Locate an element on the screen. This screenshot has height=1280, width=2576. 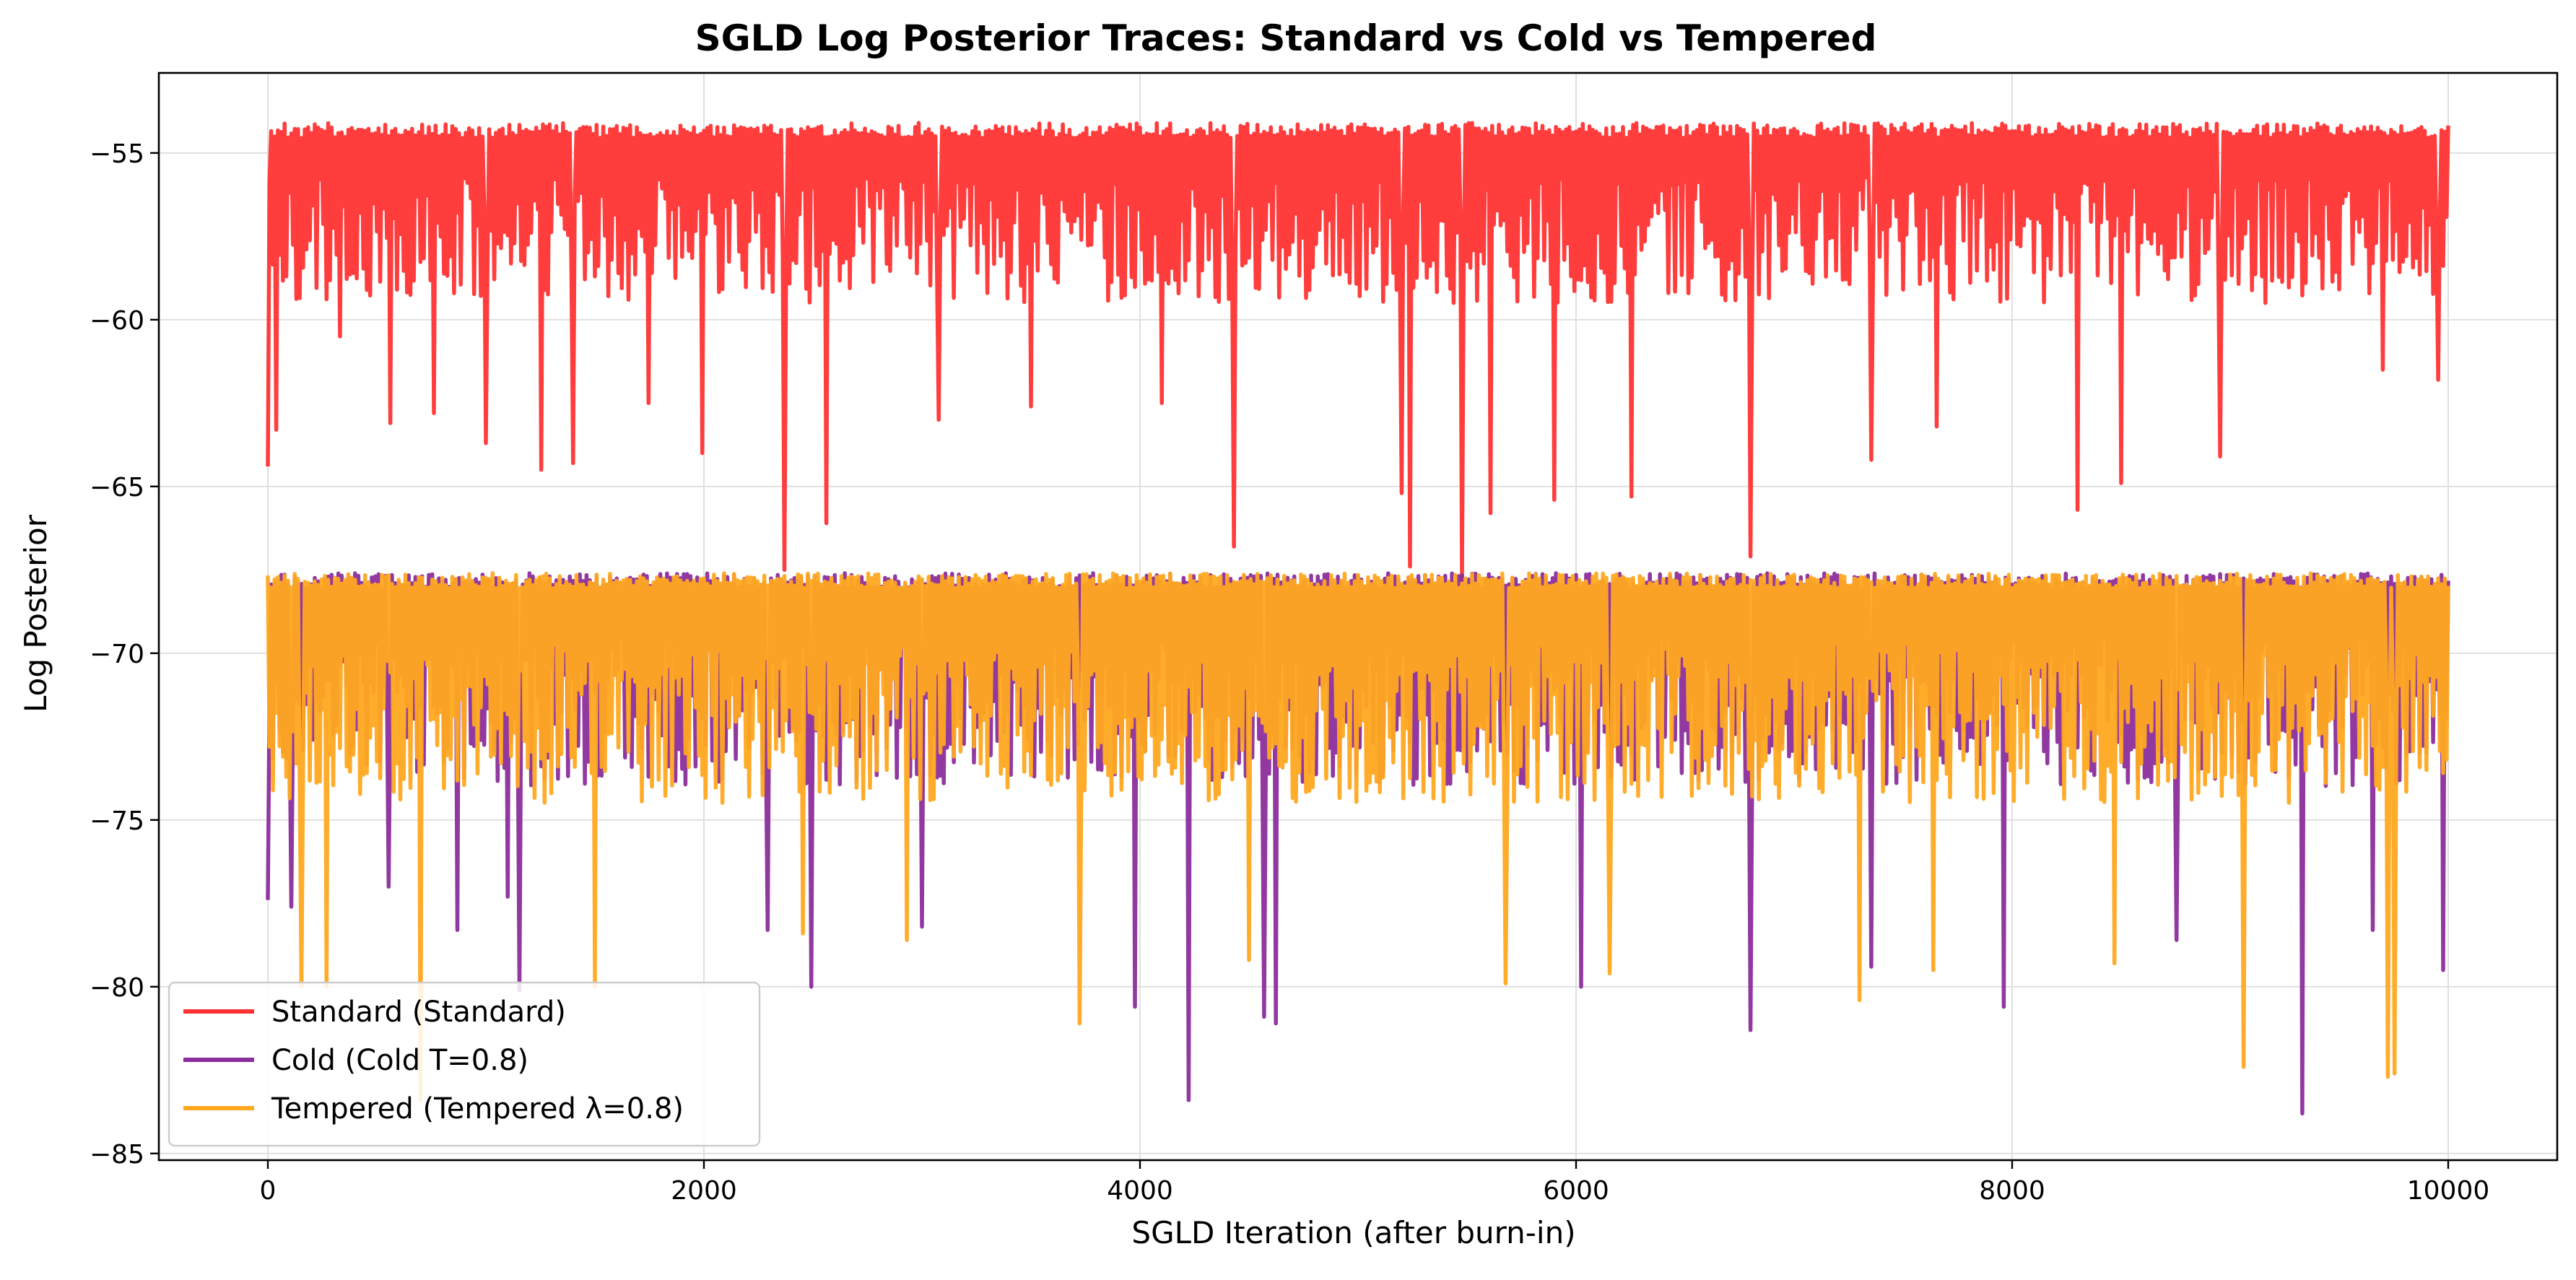
x-tick-label: 2000 is located at coordinates (704, 1191).